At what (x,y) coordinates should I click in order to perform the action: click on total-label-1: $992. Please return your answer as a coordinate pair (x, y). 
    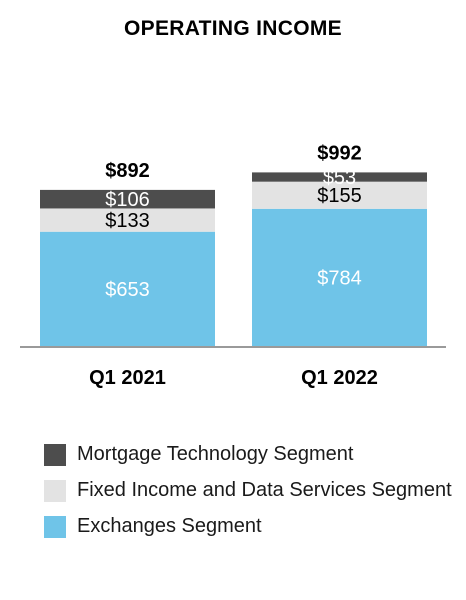
    Looking at the image, I should click on (339, 153).